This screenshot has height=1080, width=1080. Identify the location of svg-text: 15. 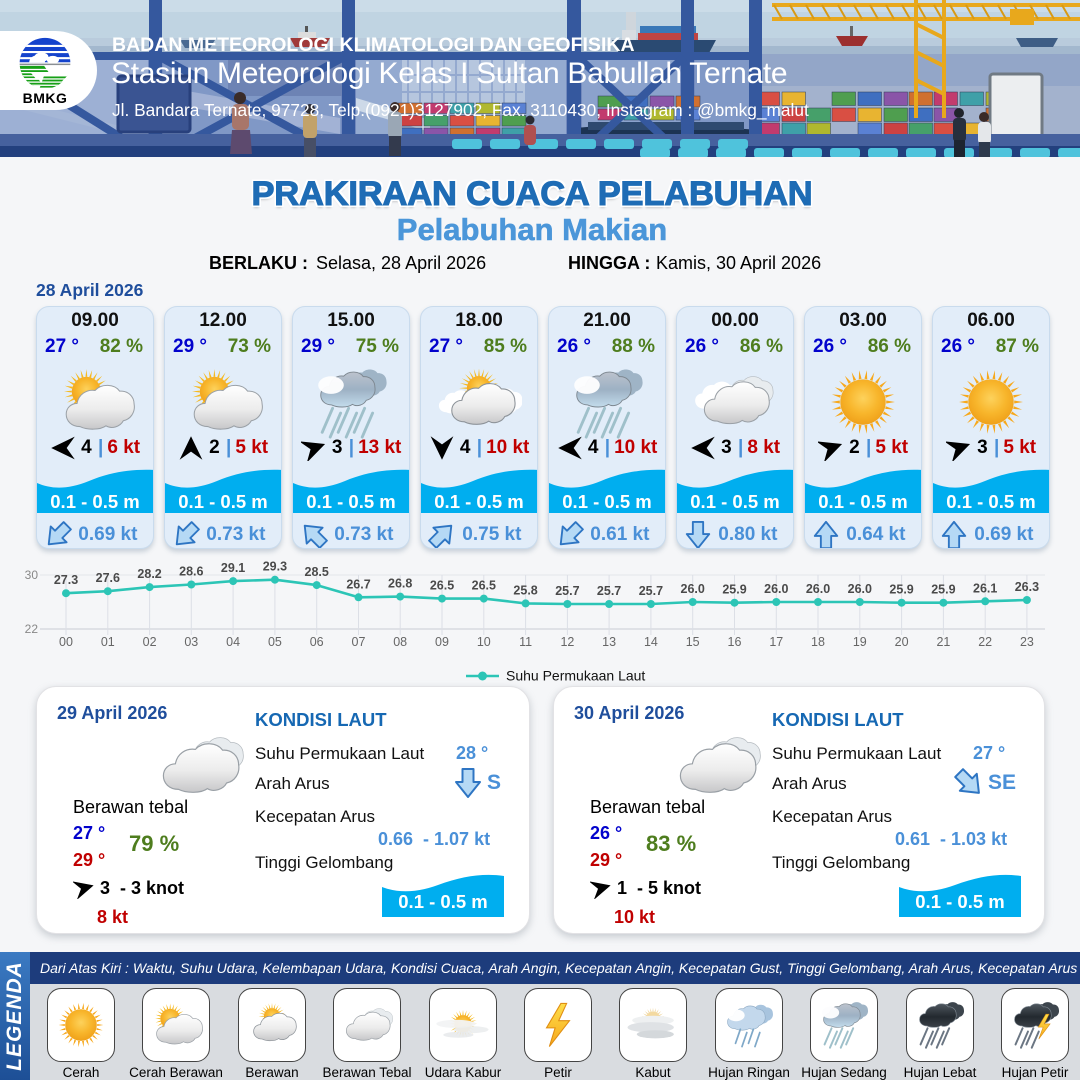
(693, 642).